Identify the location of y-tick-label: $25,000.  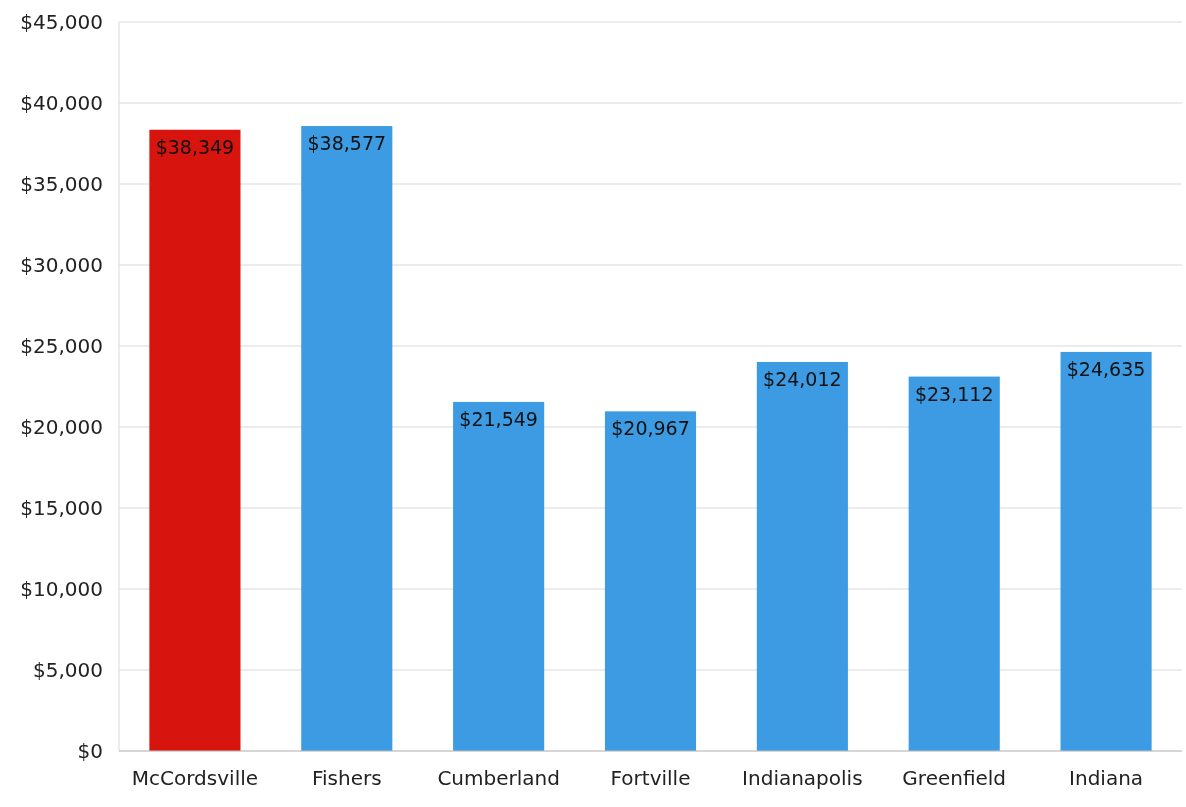
(61, 346).